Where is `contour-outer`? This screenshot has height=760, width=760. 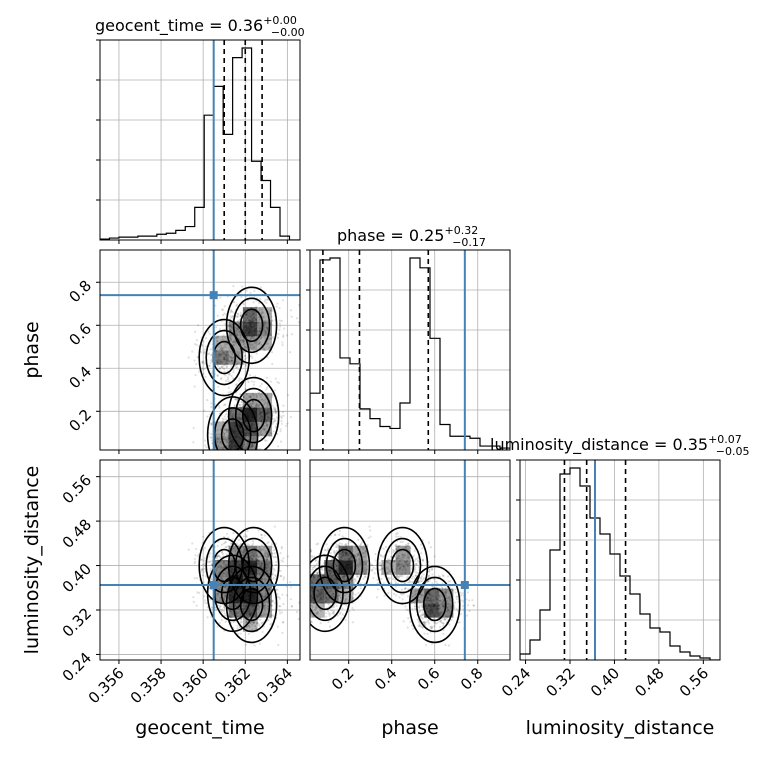 contour-outer is located at coordinates (224, 357).